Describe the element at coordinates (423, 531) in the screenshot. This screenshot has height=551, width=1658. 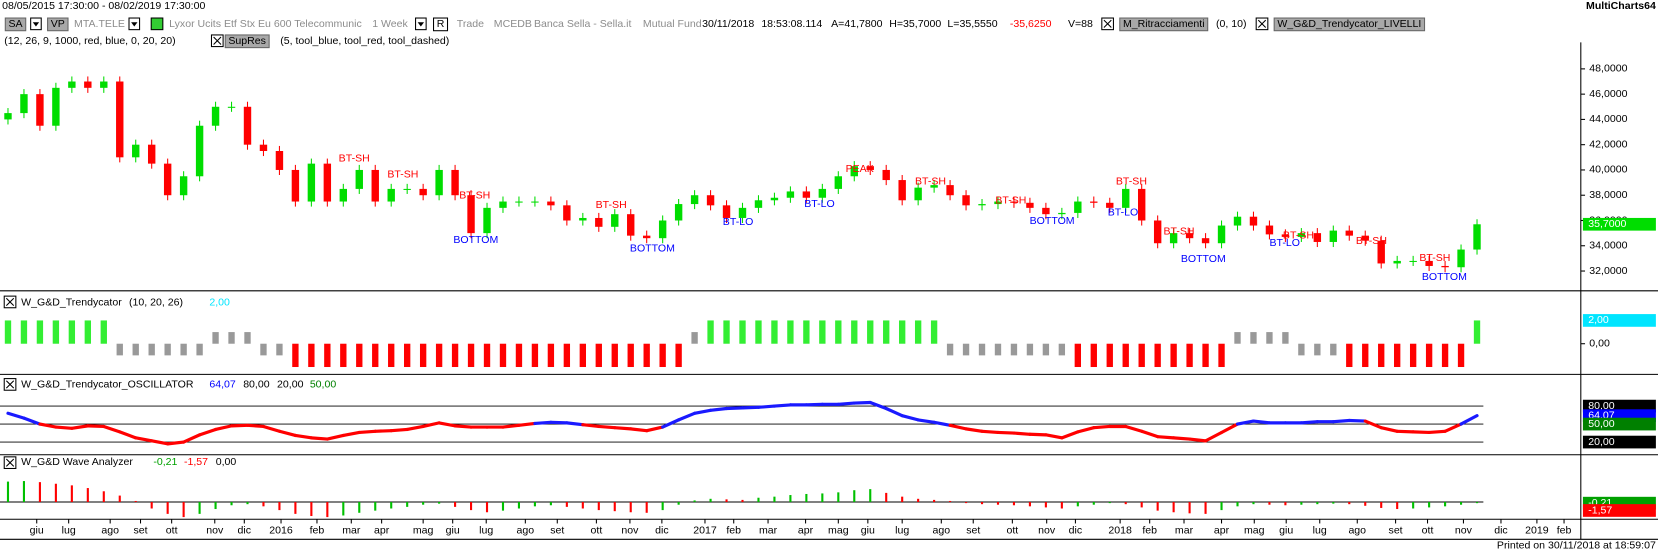
I see `x-tick-label: mag` at that location.